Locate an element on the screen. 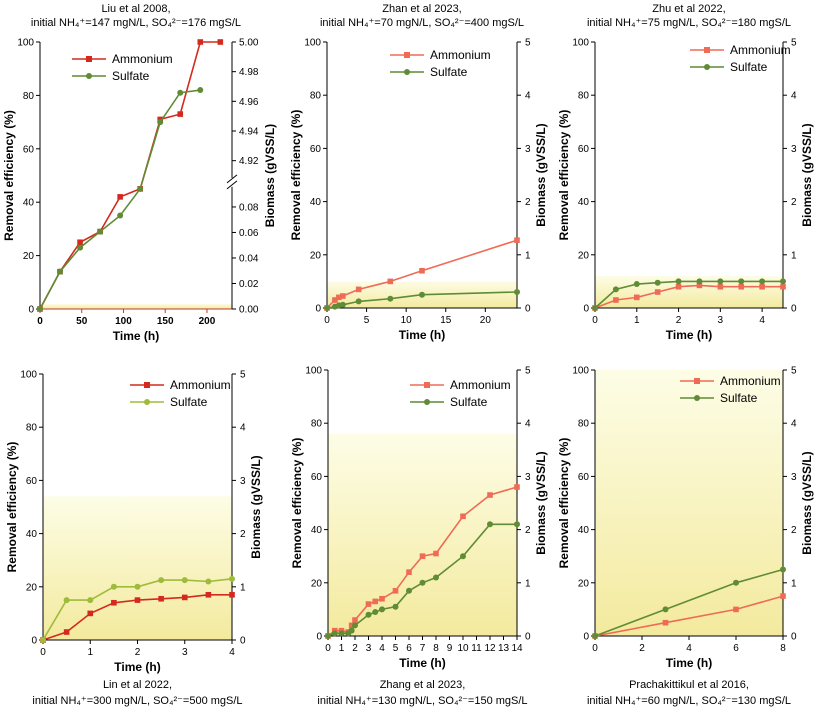 Image resolution: width=817 pixels, height=713 pixels. biomass-band is located at coordinates (689, 503).